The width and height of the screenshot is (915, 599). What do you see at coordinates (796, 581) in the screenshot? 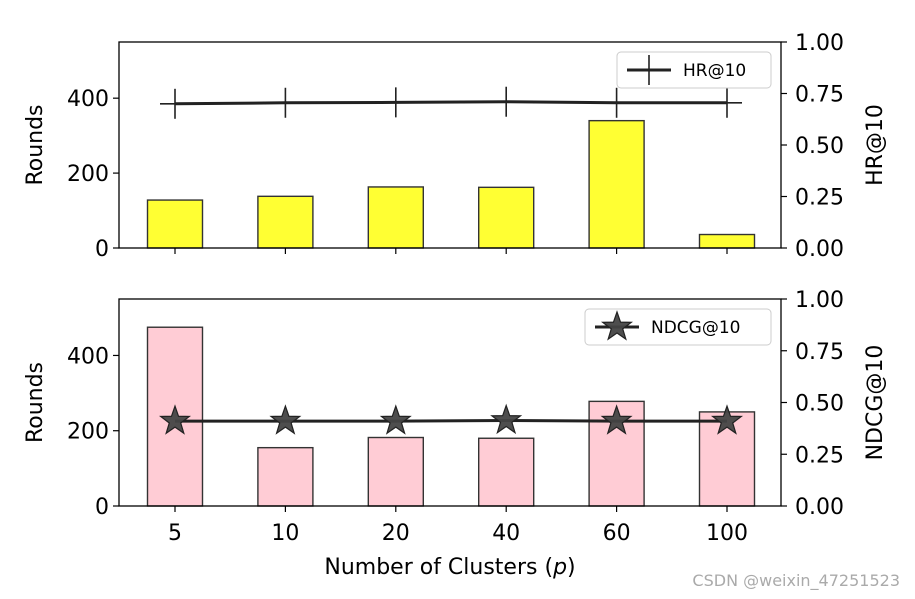
I see `watermark: CSDN @weixin_47251523` at bounding box center [796, 581].